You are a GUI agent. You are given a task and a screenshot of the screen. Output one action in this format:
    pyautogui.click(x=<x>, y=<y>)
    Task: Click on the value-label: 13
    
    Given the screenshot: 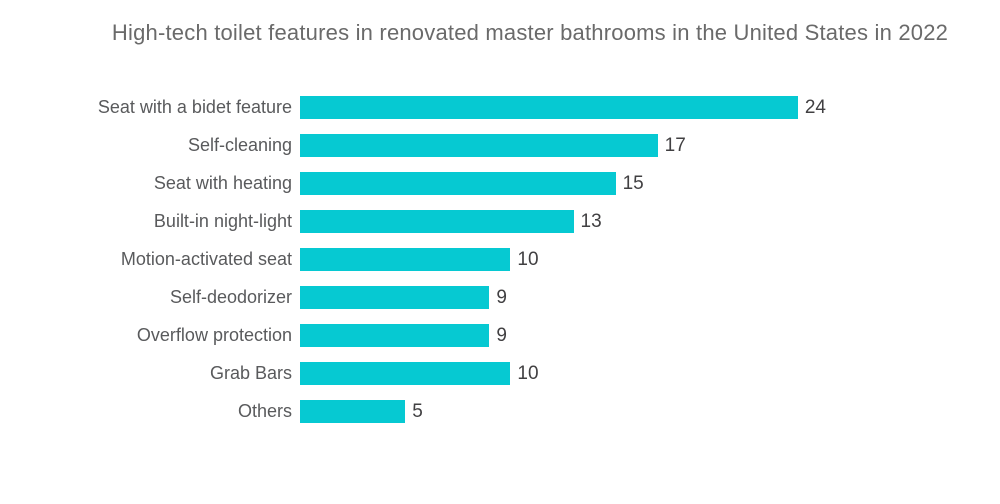 What is the action you would take?
    pyautogui.click(x=591, y=221)
    